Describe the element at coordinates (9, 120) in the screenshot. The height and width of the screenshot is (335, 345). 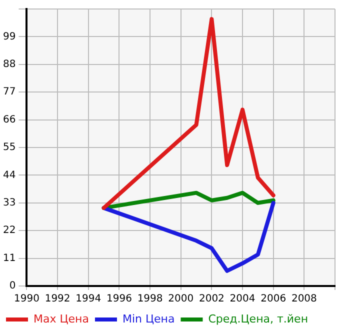
I see `y-tick-label: 66` at that location.